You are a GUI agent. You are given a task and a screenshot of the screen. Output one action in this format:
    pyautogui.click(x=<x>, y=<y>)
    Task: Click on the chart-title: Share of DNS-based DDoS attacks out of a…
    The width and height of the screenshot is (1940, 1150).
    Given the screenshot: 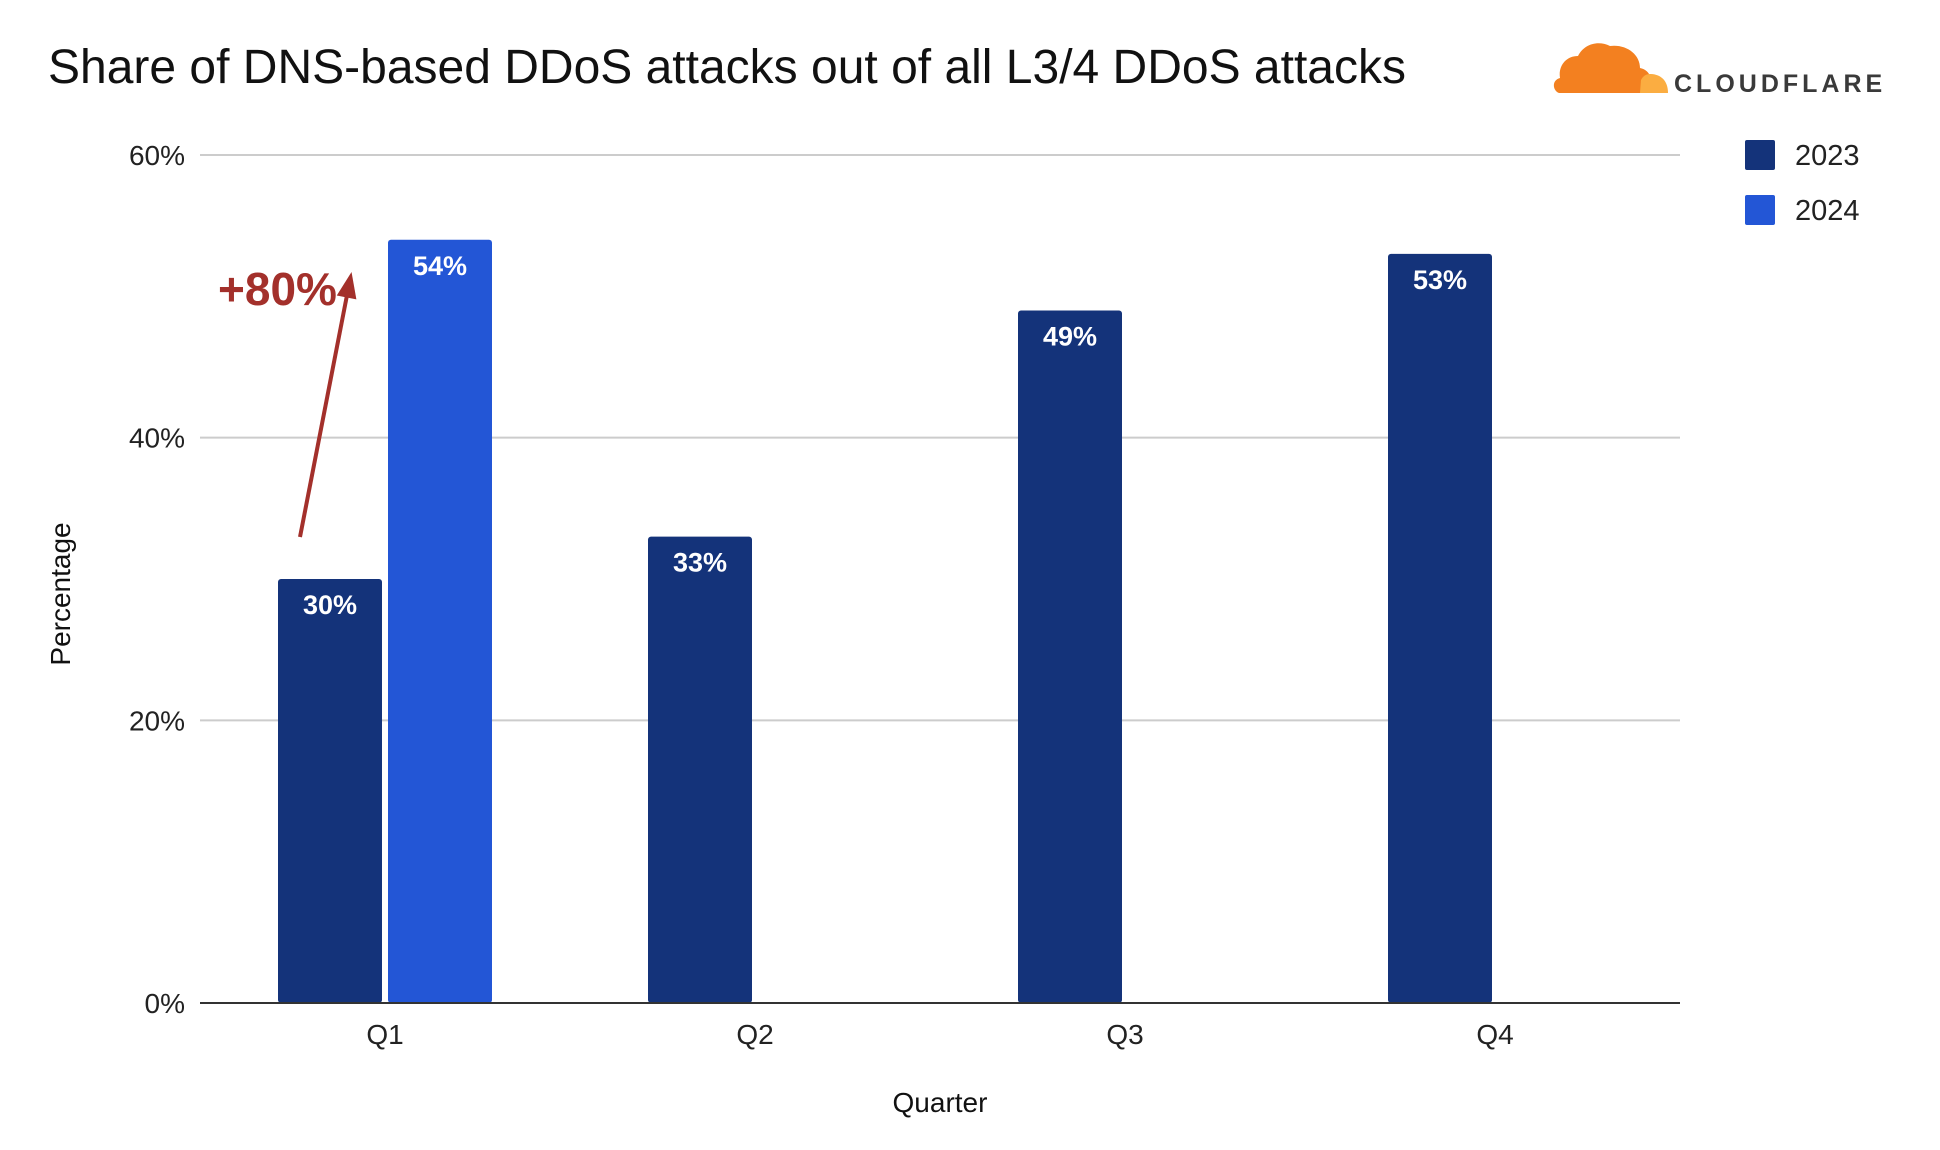 What is the action you would take?
    pyautogui.click(x=727, y=67)
    